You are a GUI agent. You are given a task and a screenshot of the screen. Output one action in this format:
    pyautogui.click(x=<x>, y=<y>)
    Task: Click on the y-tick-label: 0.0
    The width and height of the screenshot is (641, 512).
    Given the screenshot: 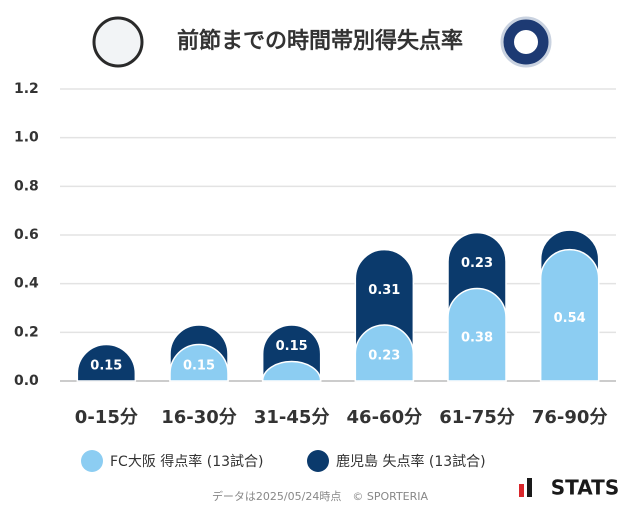 What is the action you would take?
    pyautogui.click(x=26, y=381)
    